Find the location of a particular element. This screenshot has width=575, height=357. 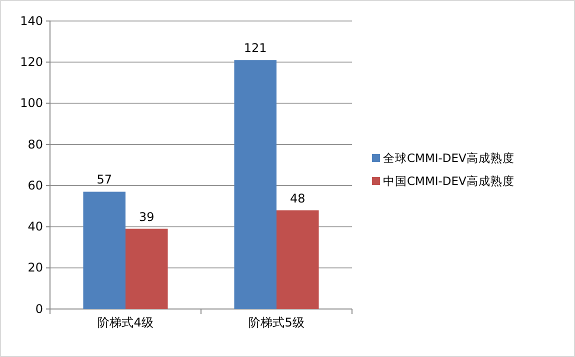

x-tick-label: 阶梯式5级 is located at coordinates (276, 322).